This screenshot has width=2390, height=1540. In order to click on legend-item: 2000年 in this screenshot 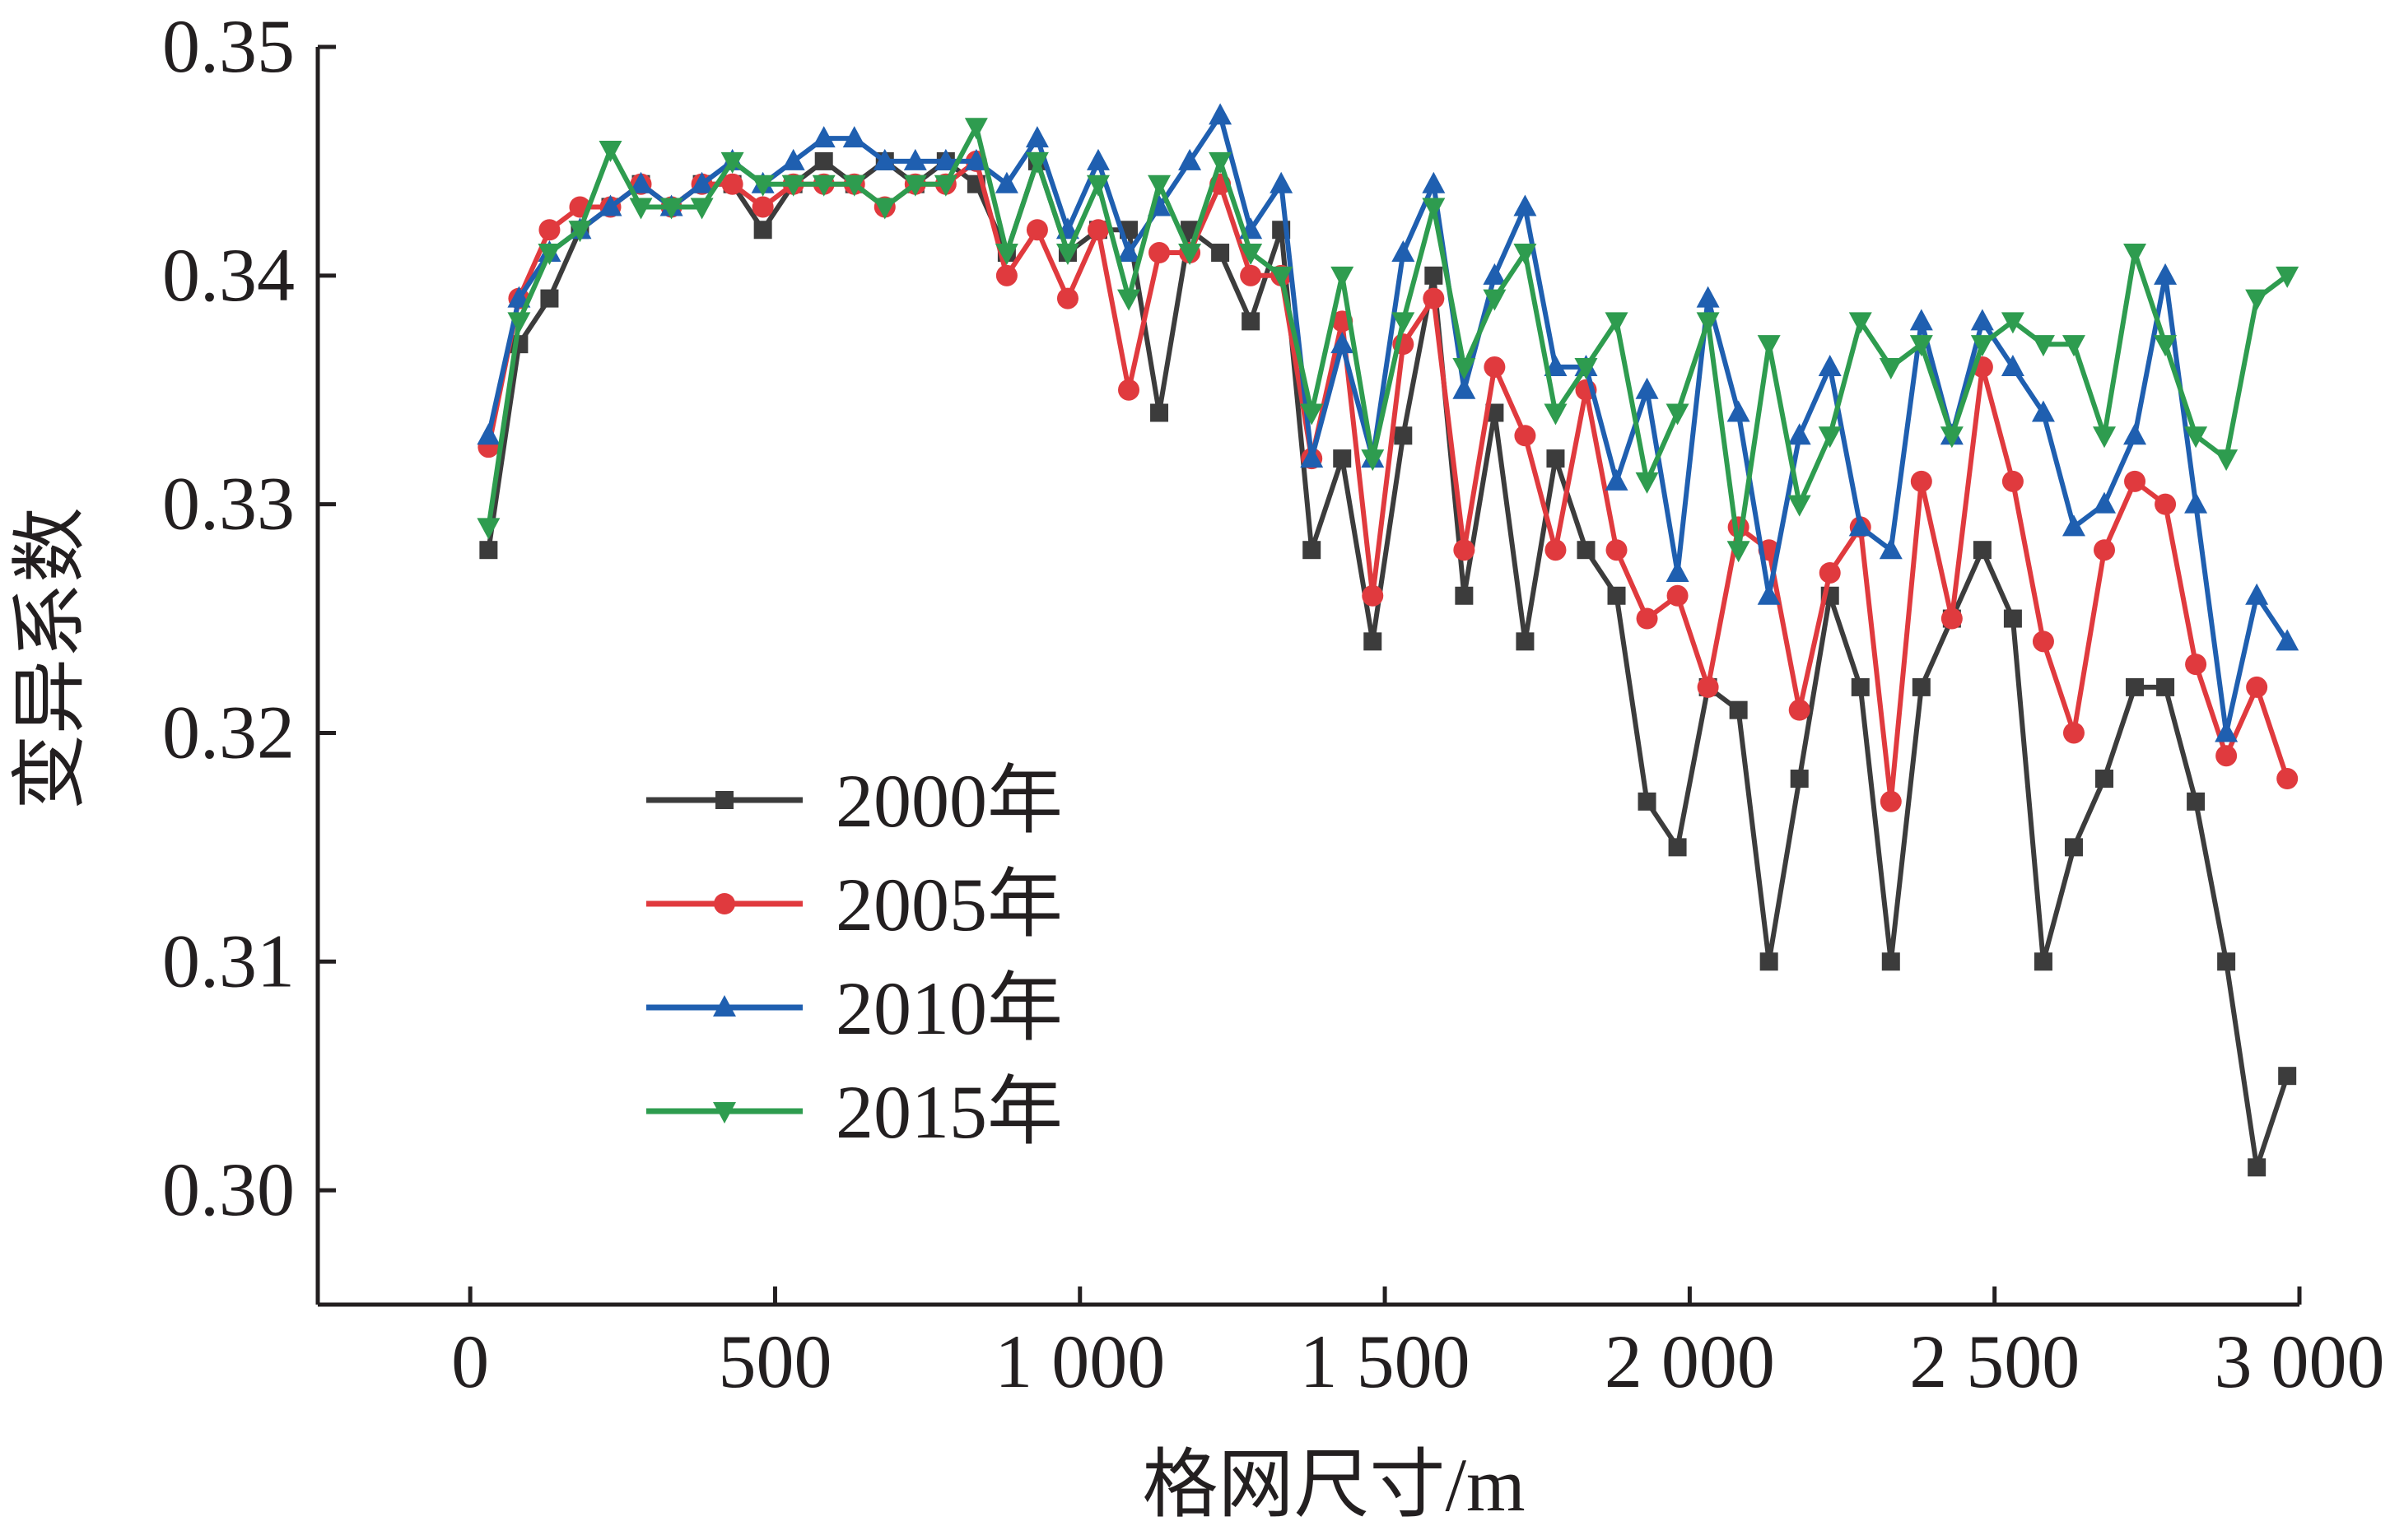, I will do `click(854, 801)`.